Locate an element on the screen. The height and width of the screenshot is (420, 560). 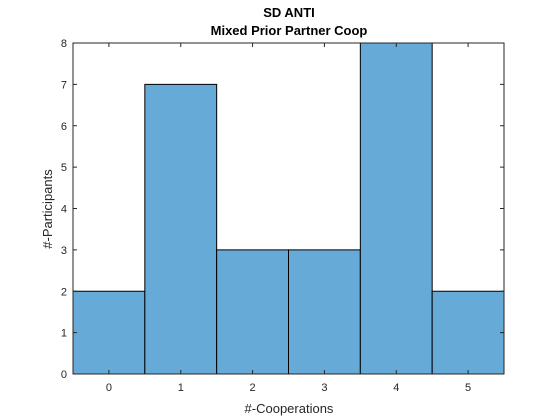
x-tick-label: 2 is located at coordinates (253, 388).